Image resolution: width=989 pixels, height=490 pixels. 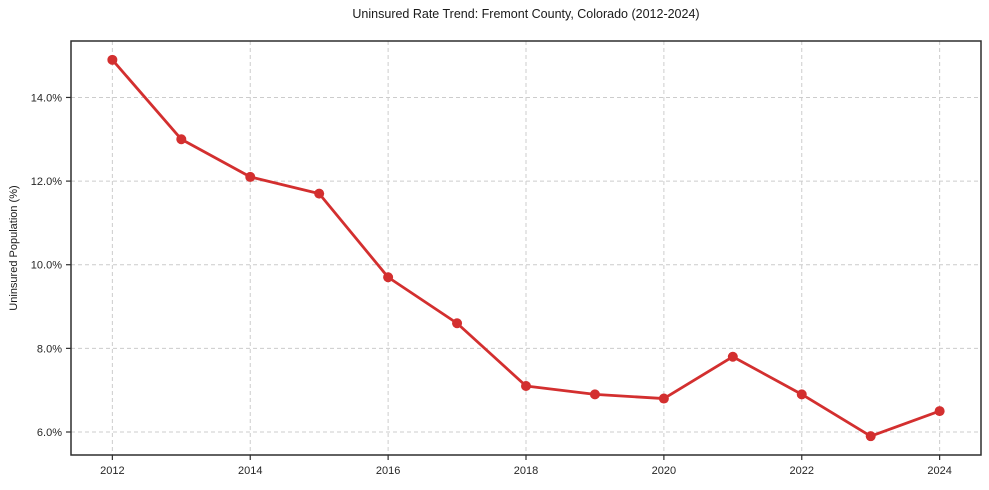 I want to click on x-tick-label: 2022, so click(x=802, y=471).